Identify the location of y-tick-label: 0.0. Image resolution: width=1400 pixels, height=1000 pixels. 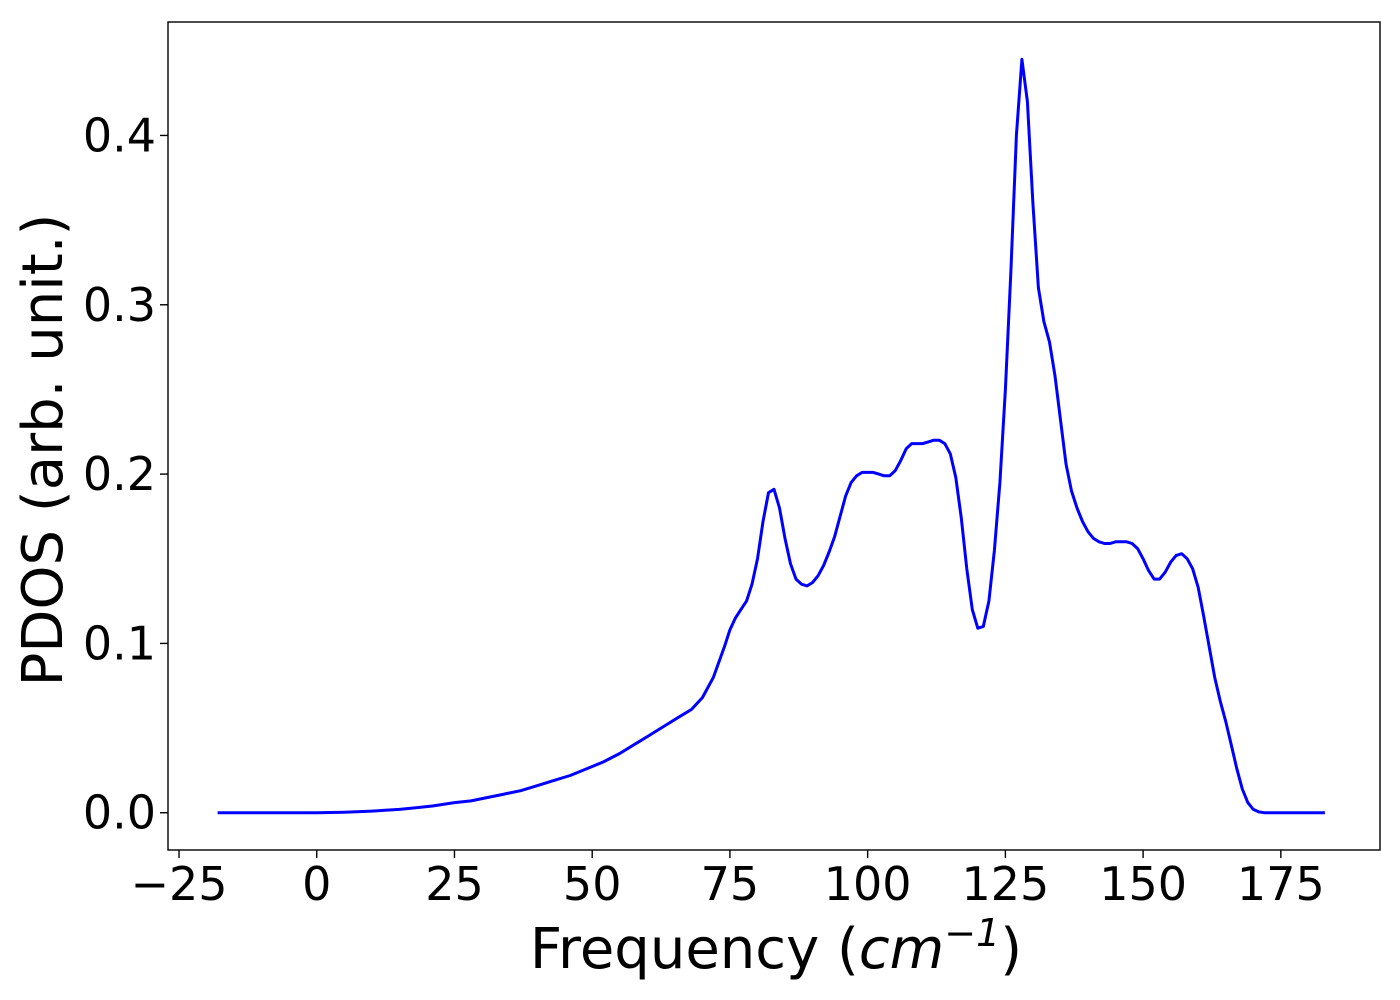
(119, 813).